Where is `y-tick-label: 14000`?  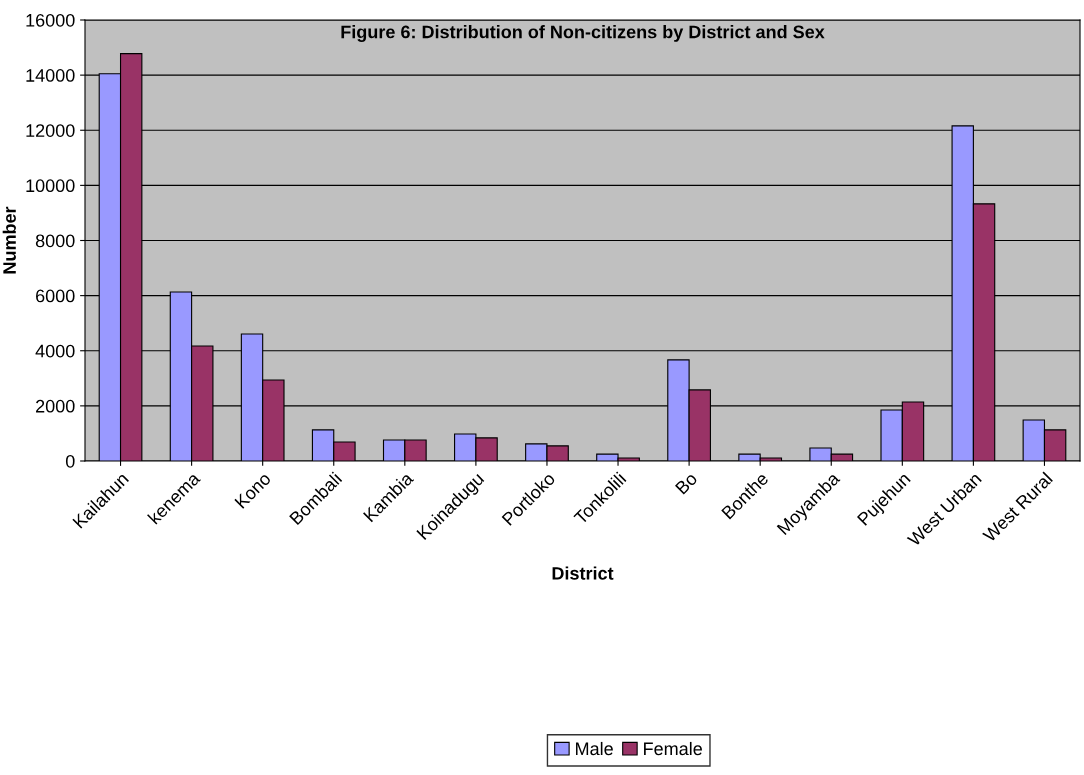
y-tick-label: 14000 is located at coordinates (50, 75).